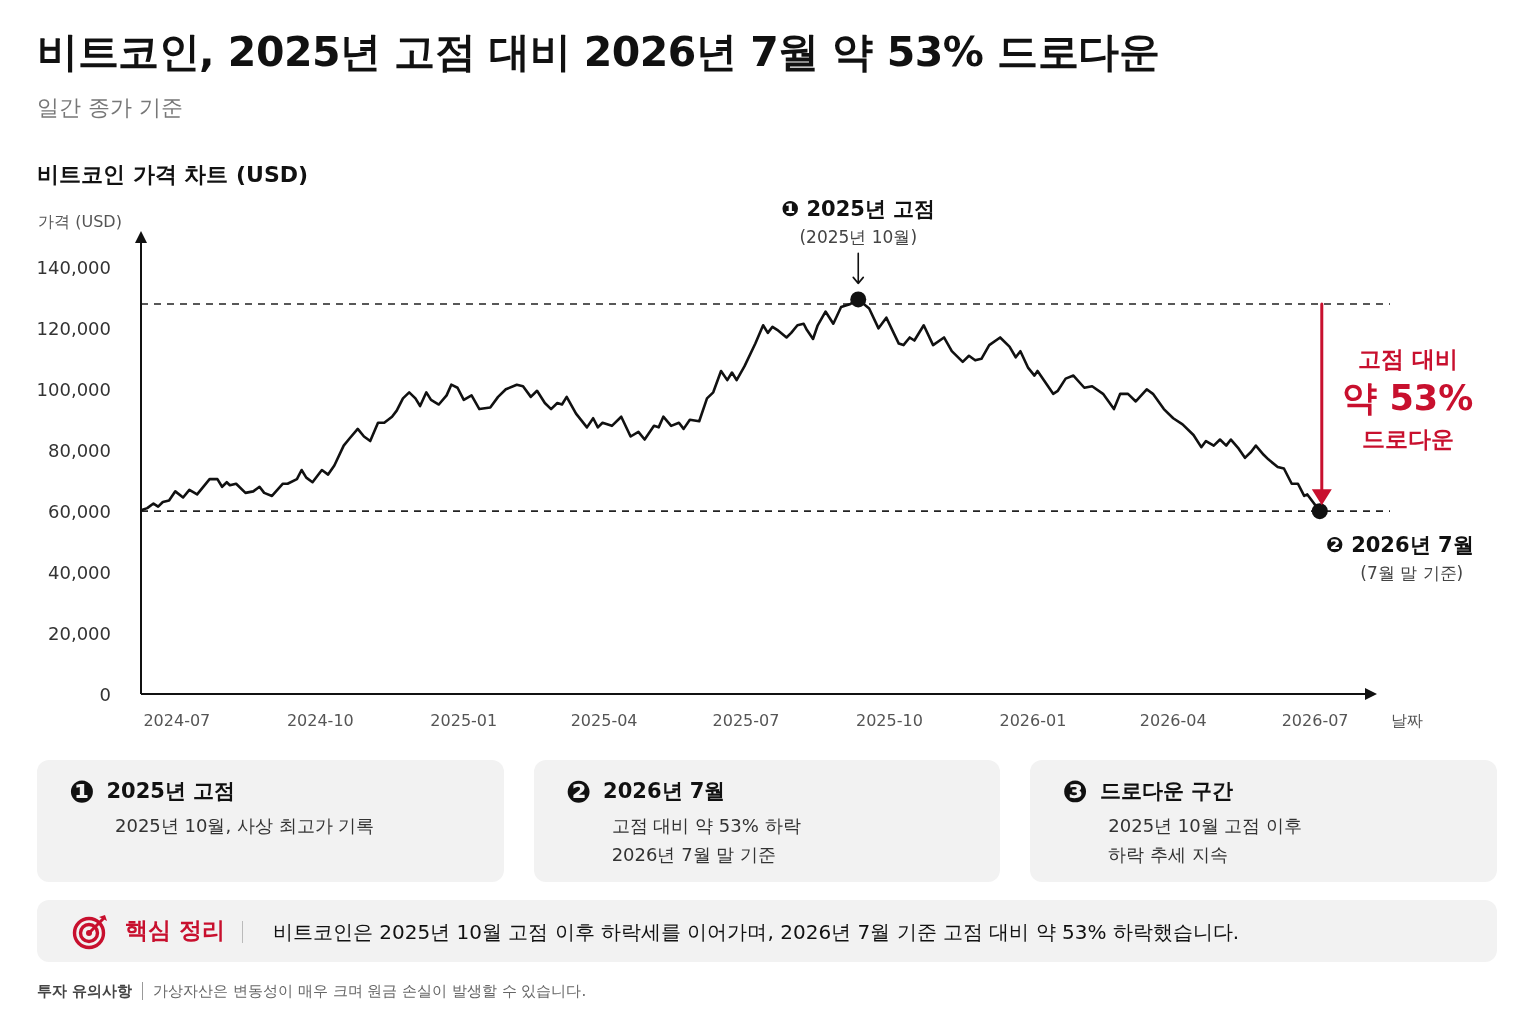 The image size is (1536, 1024). What do you see at coordinates (79, 633) in the screenshot?
I see `y-tick-label: 20,000` at bounding box center [79, 633].